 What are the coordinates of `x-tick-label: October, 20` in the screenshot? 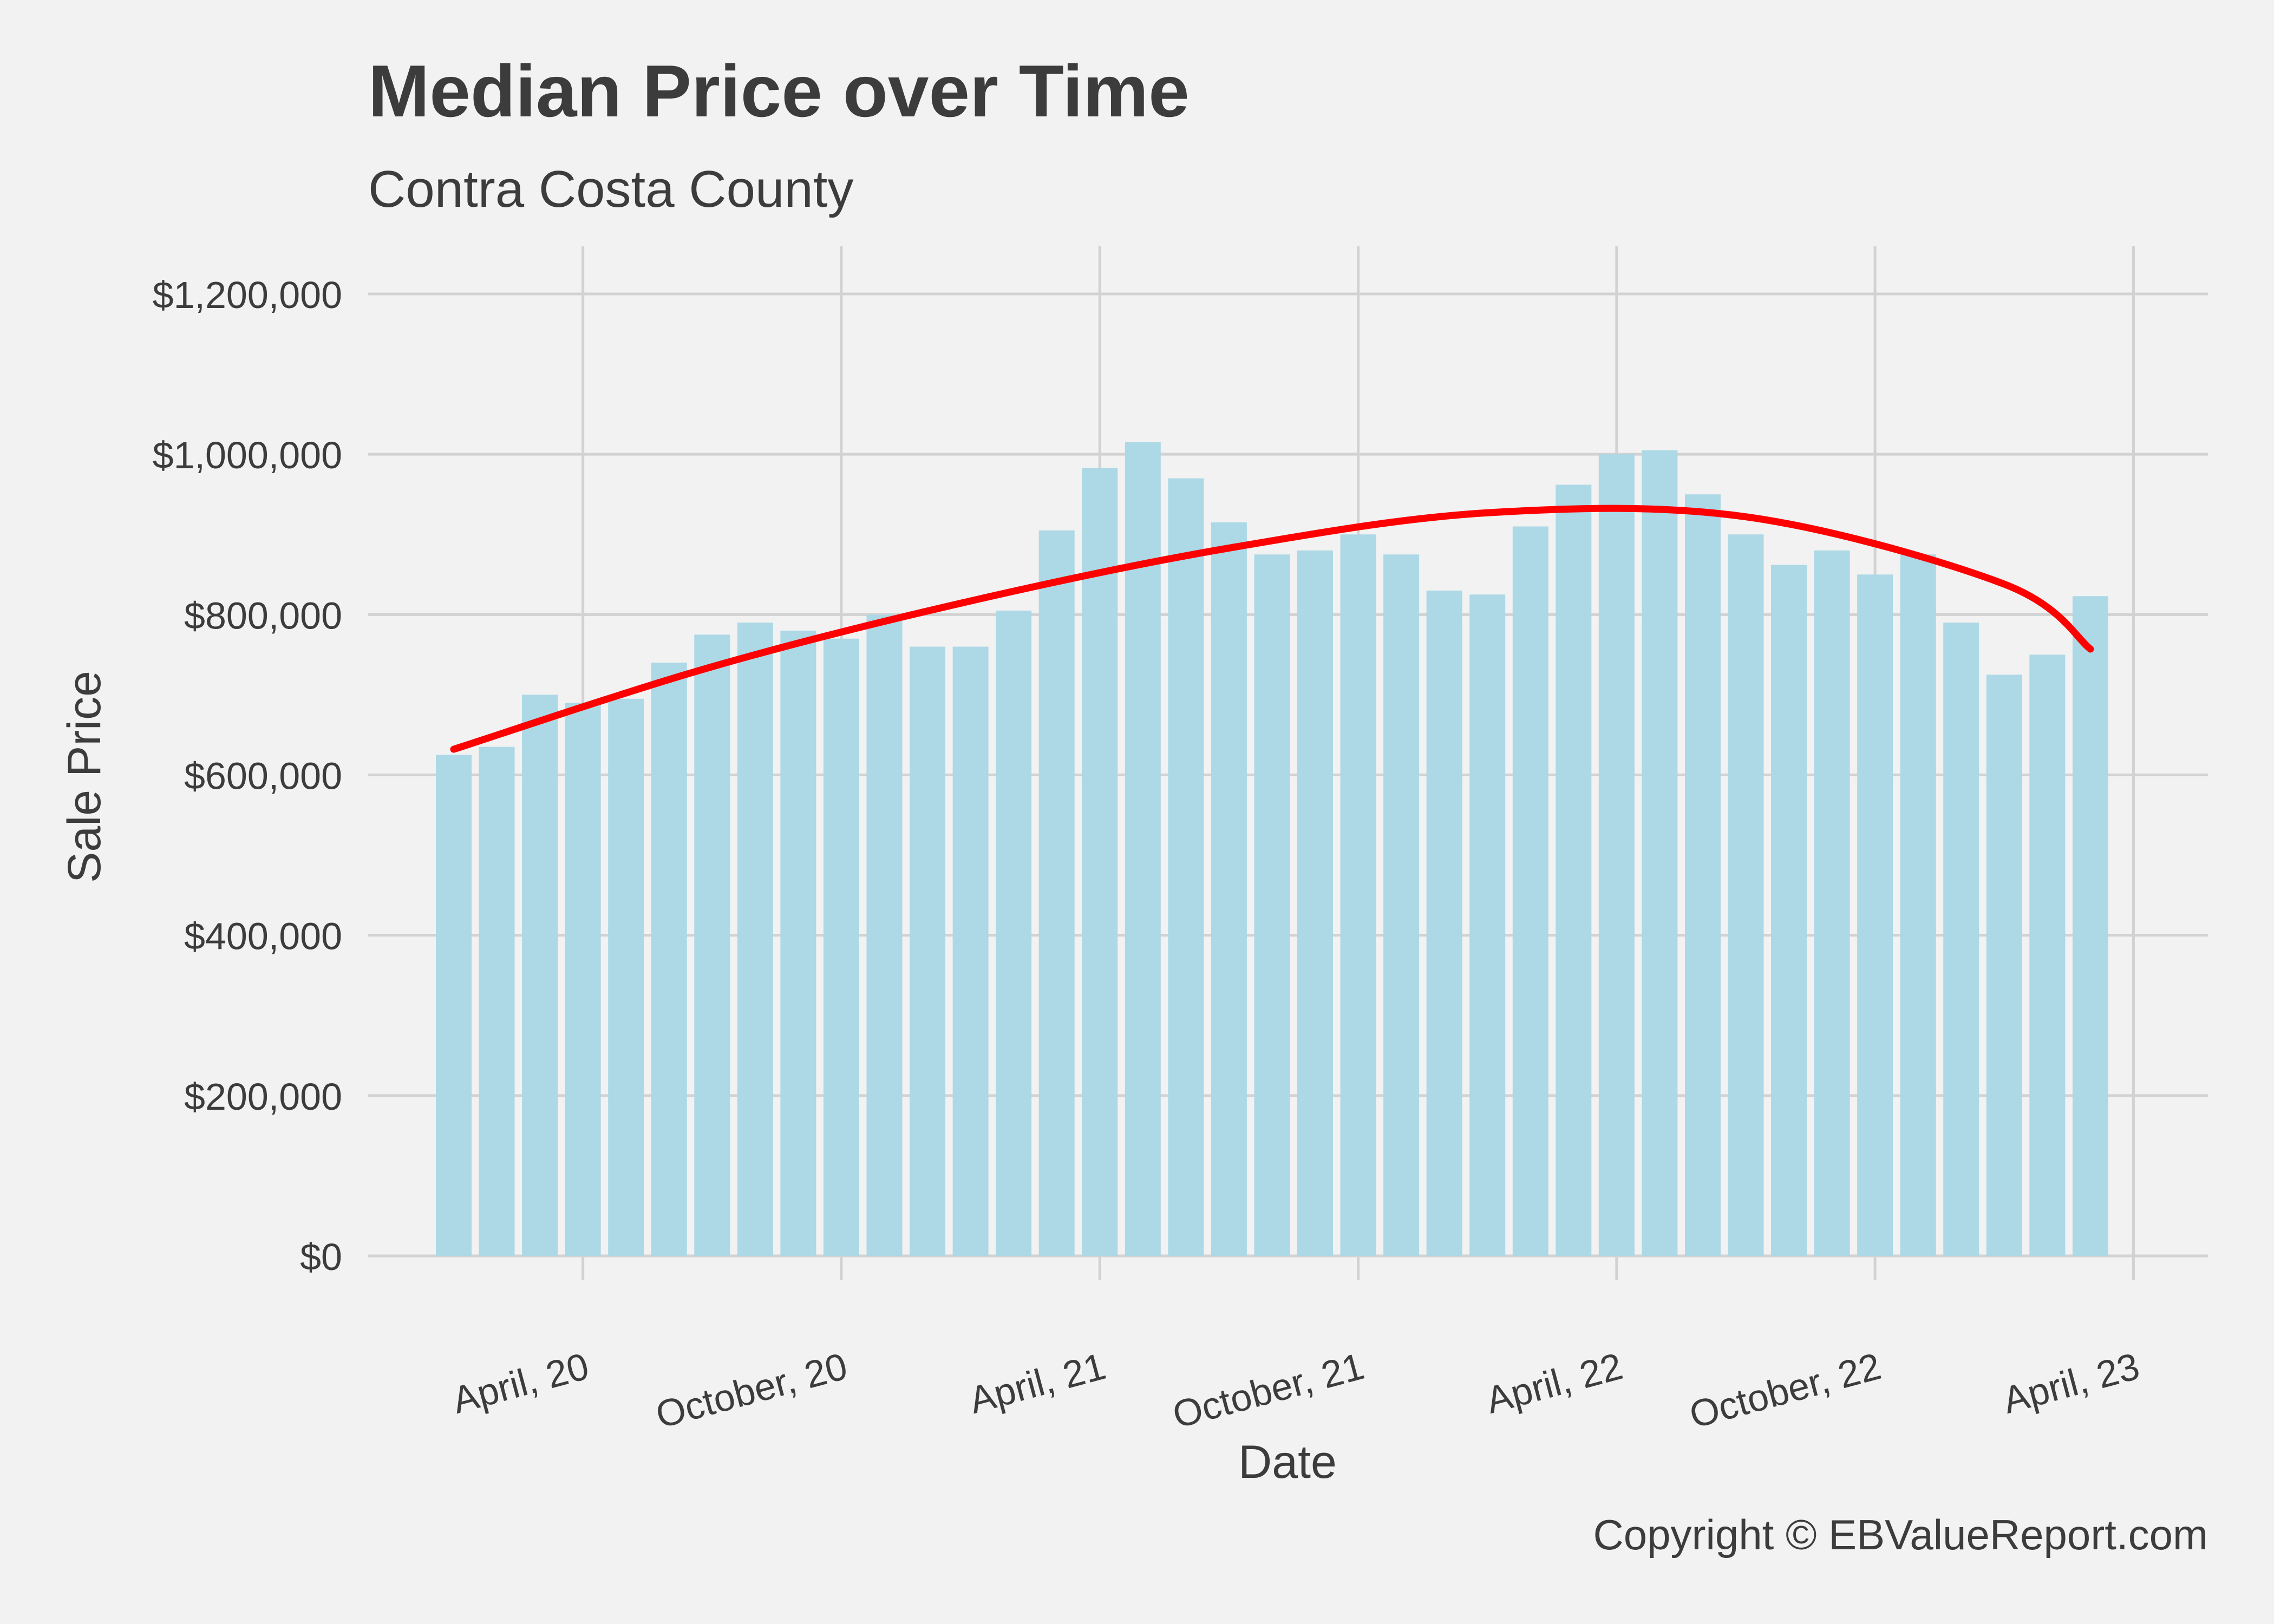 It's located at (752, 1391).